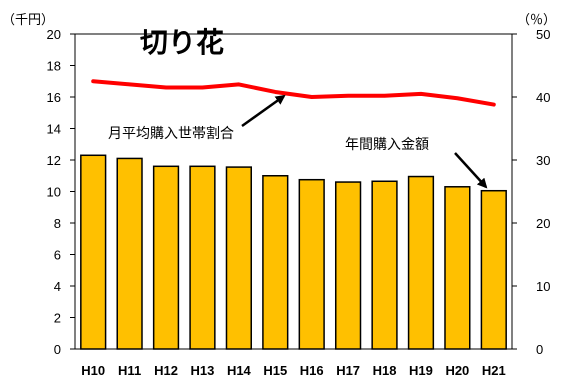  What do you see at coordinates (457, 370) in the screenshot?
I see `x-tick-label: H20` at bounding box center [457, 370].